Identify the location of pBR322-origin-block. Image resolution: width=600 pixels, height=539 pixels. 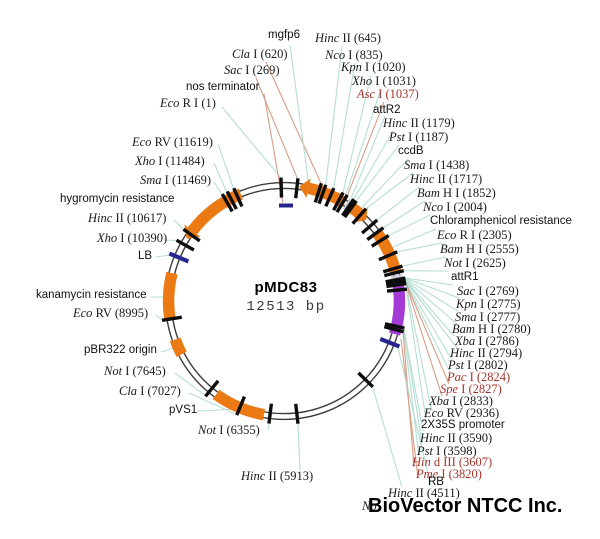
(178, 347).